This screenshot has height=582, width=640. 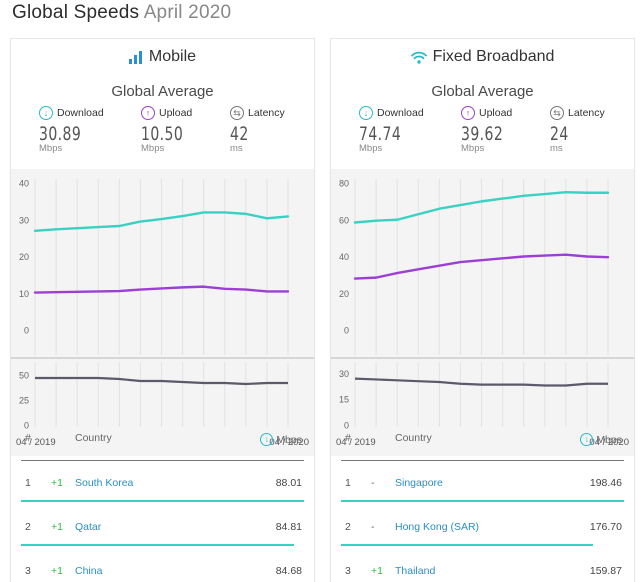 What do you see at coordinates (88, 527) in the screenshot?
I see `country-link: Qatar` at bounding box center [88, 527].